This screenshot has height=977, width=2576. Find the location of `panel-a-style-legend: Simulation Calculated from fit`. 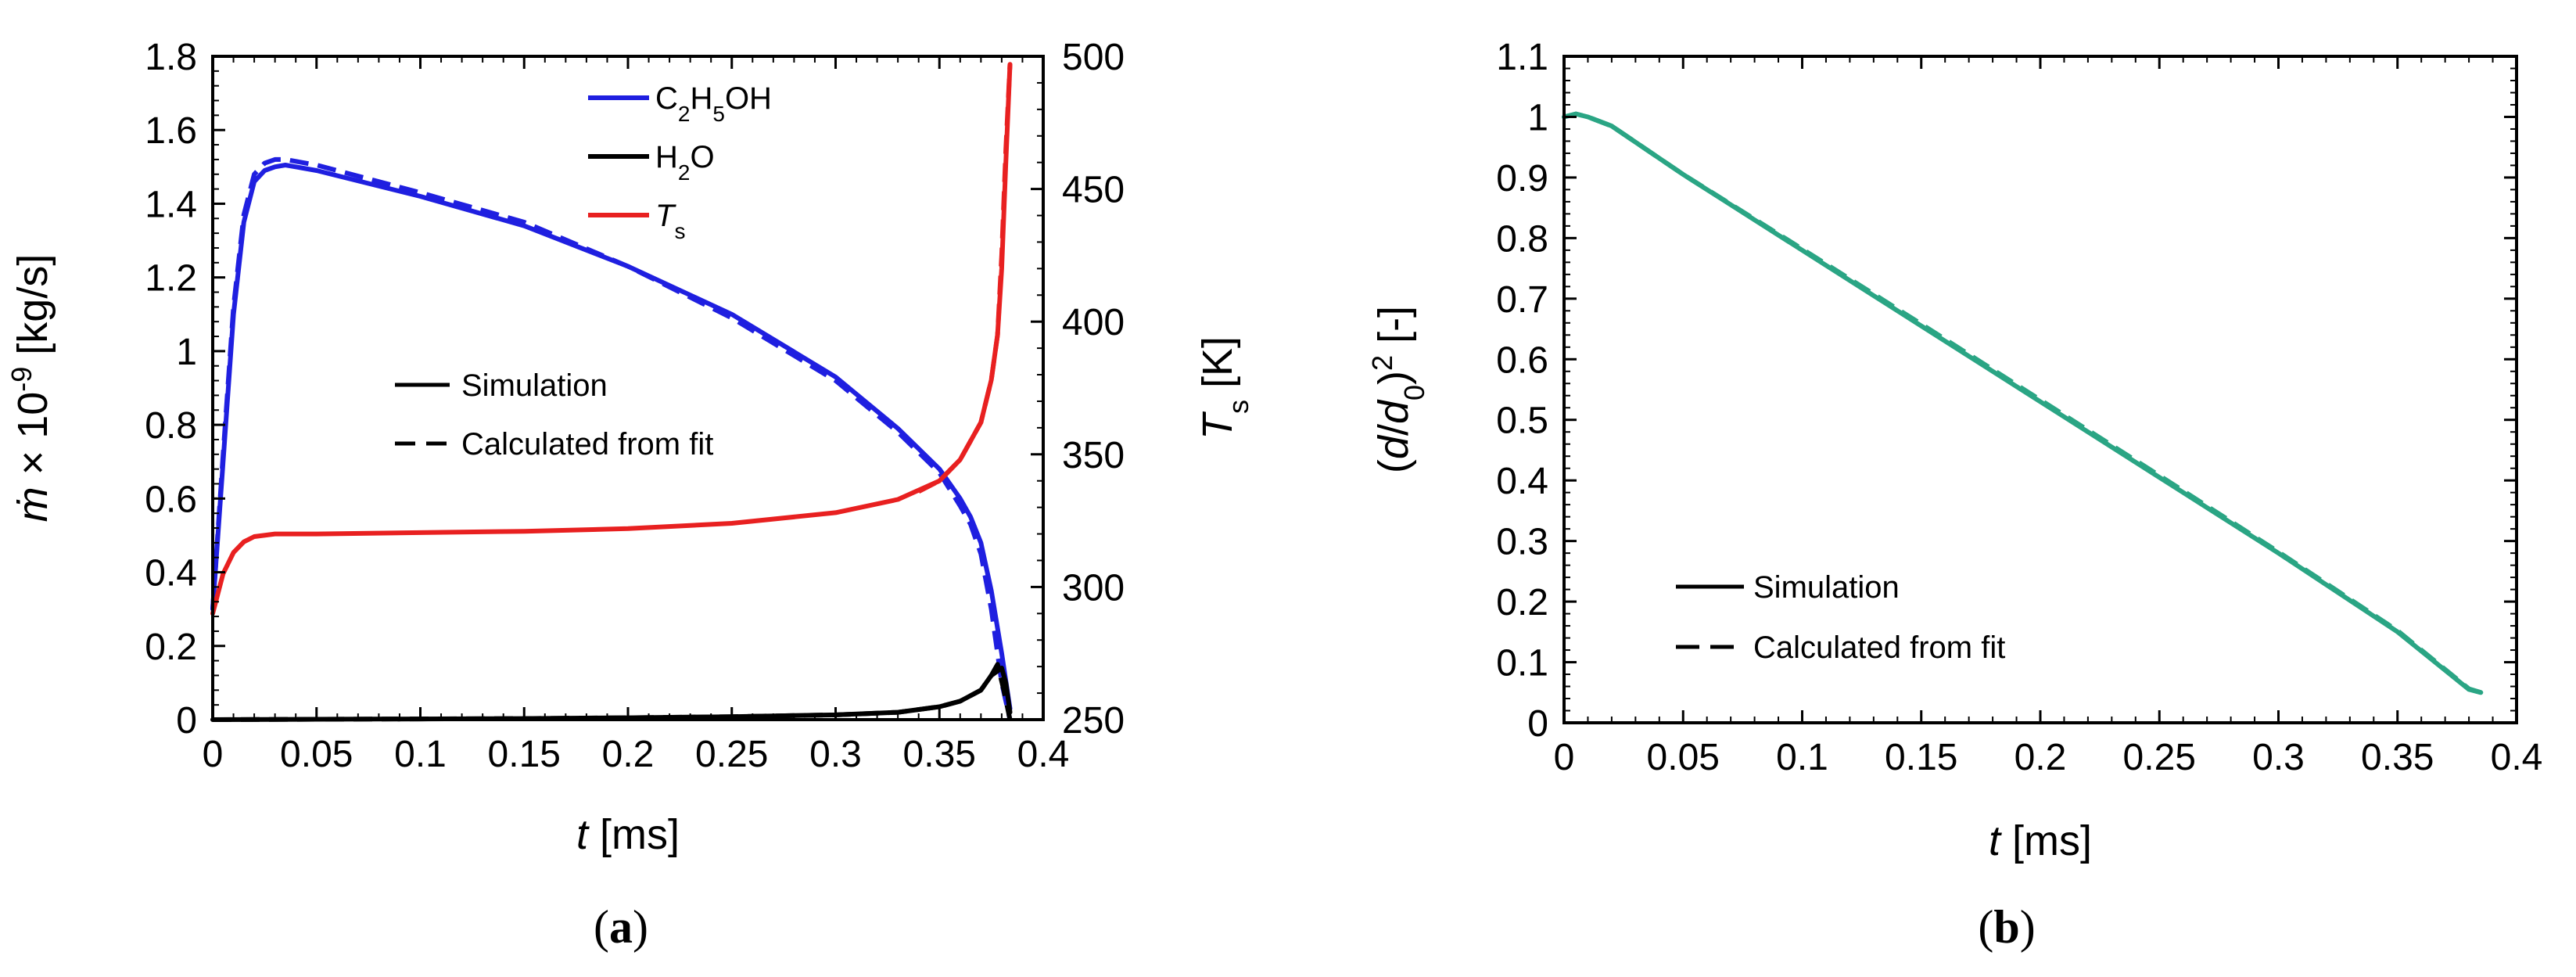

panel-a-style-legend: Simulation Calculated from fit is located at coordinates (554, 415).